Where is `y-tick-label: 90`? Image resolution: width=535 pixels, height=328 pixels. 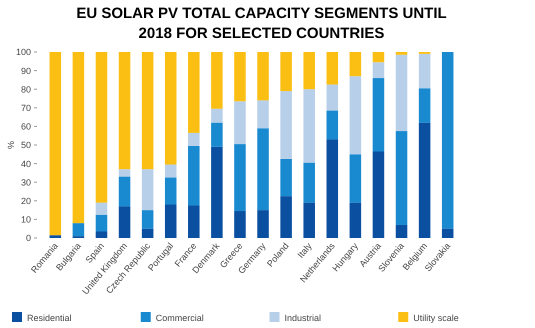
y-tick-label: 90 is located at coordinates (25, 71).